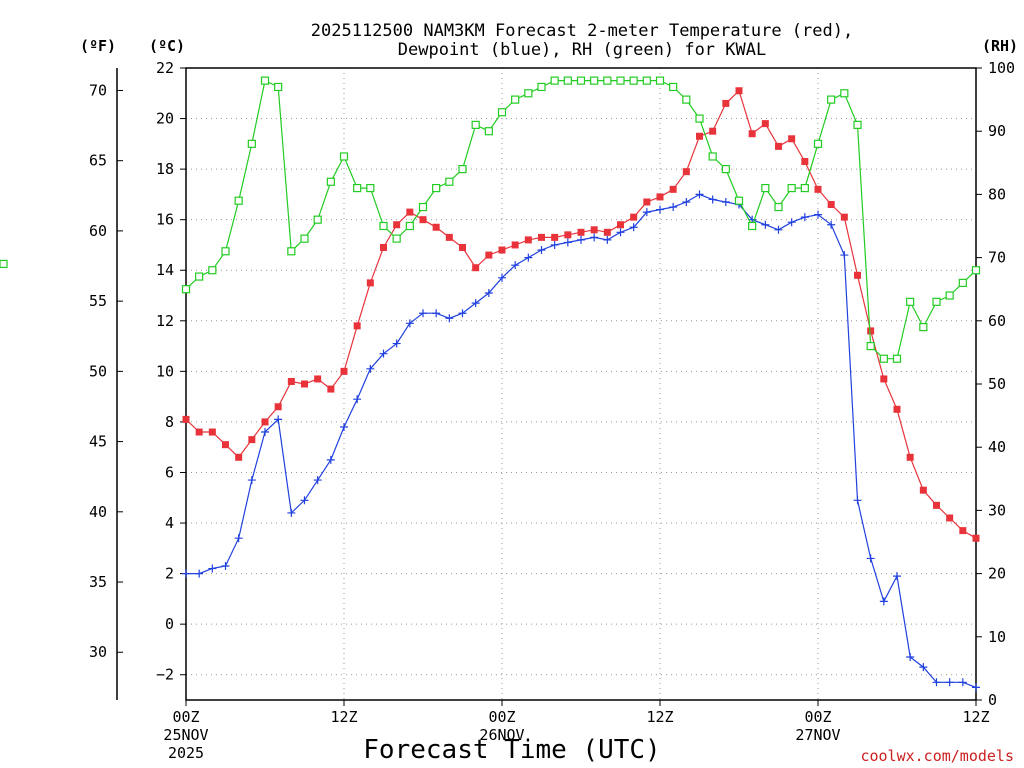 The height and width of the screenshot is (768, 1024). I want to click on x-tick-date: 27NOV, so click(817, 735).